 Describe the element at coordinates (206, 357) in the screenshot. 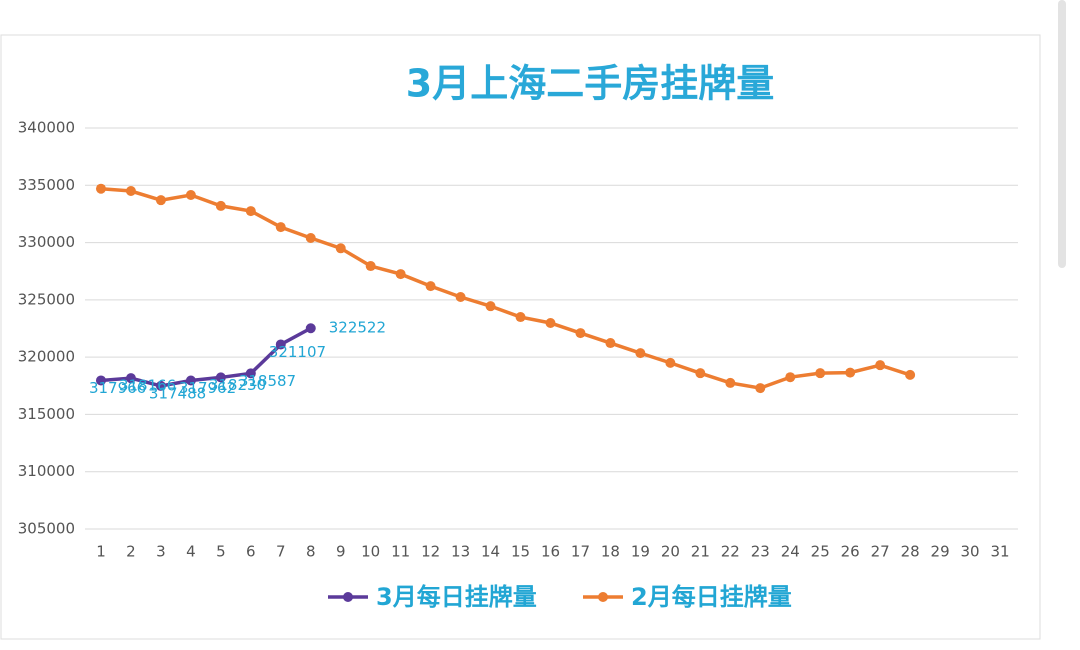

I see `series-line` at that location.